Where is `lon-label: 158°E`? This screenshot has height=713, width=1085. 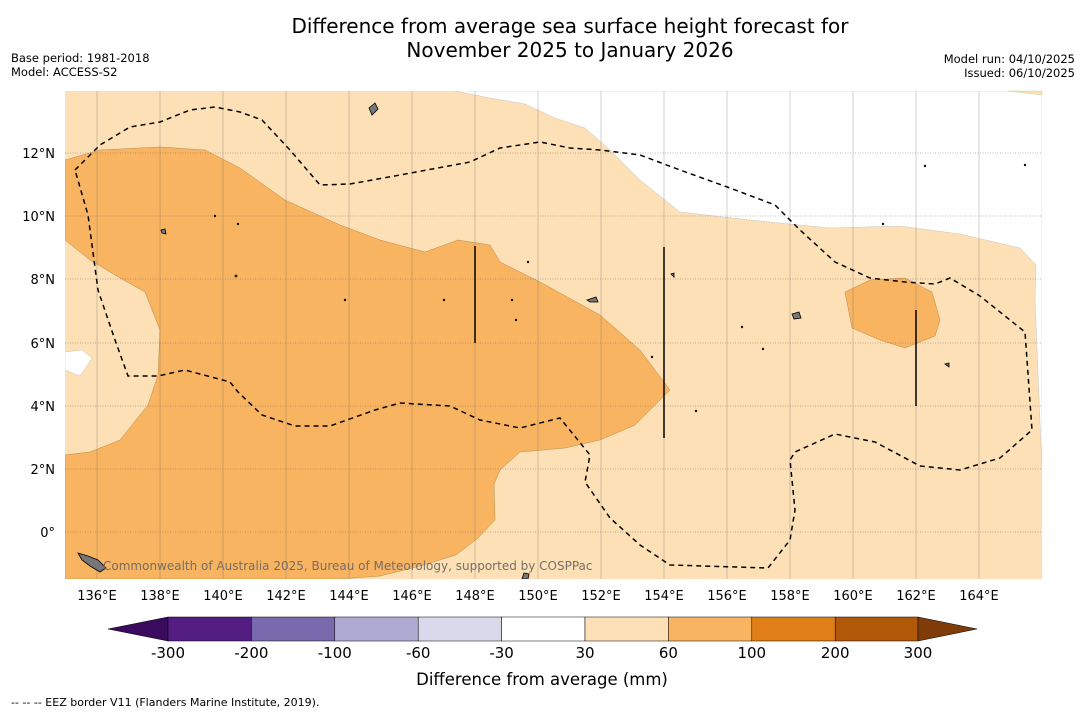
lon-label: 158°E is located at coordinates (790, 596).